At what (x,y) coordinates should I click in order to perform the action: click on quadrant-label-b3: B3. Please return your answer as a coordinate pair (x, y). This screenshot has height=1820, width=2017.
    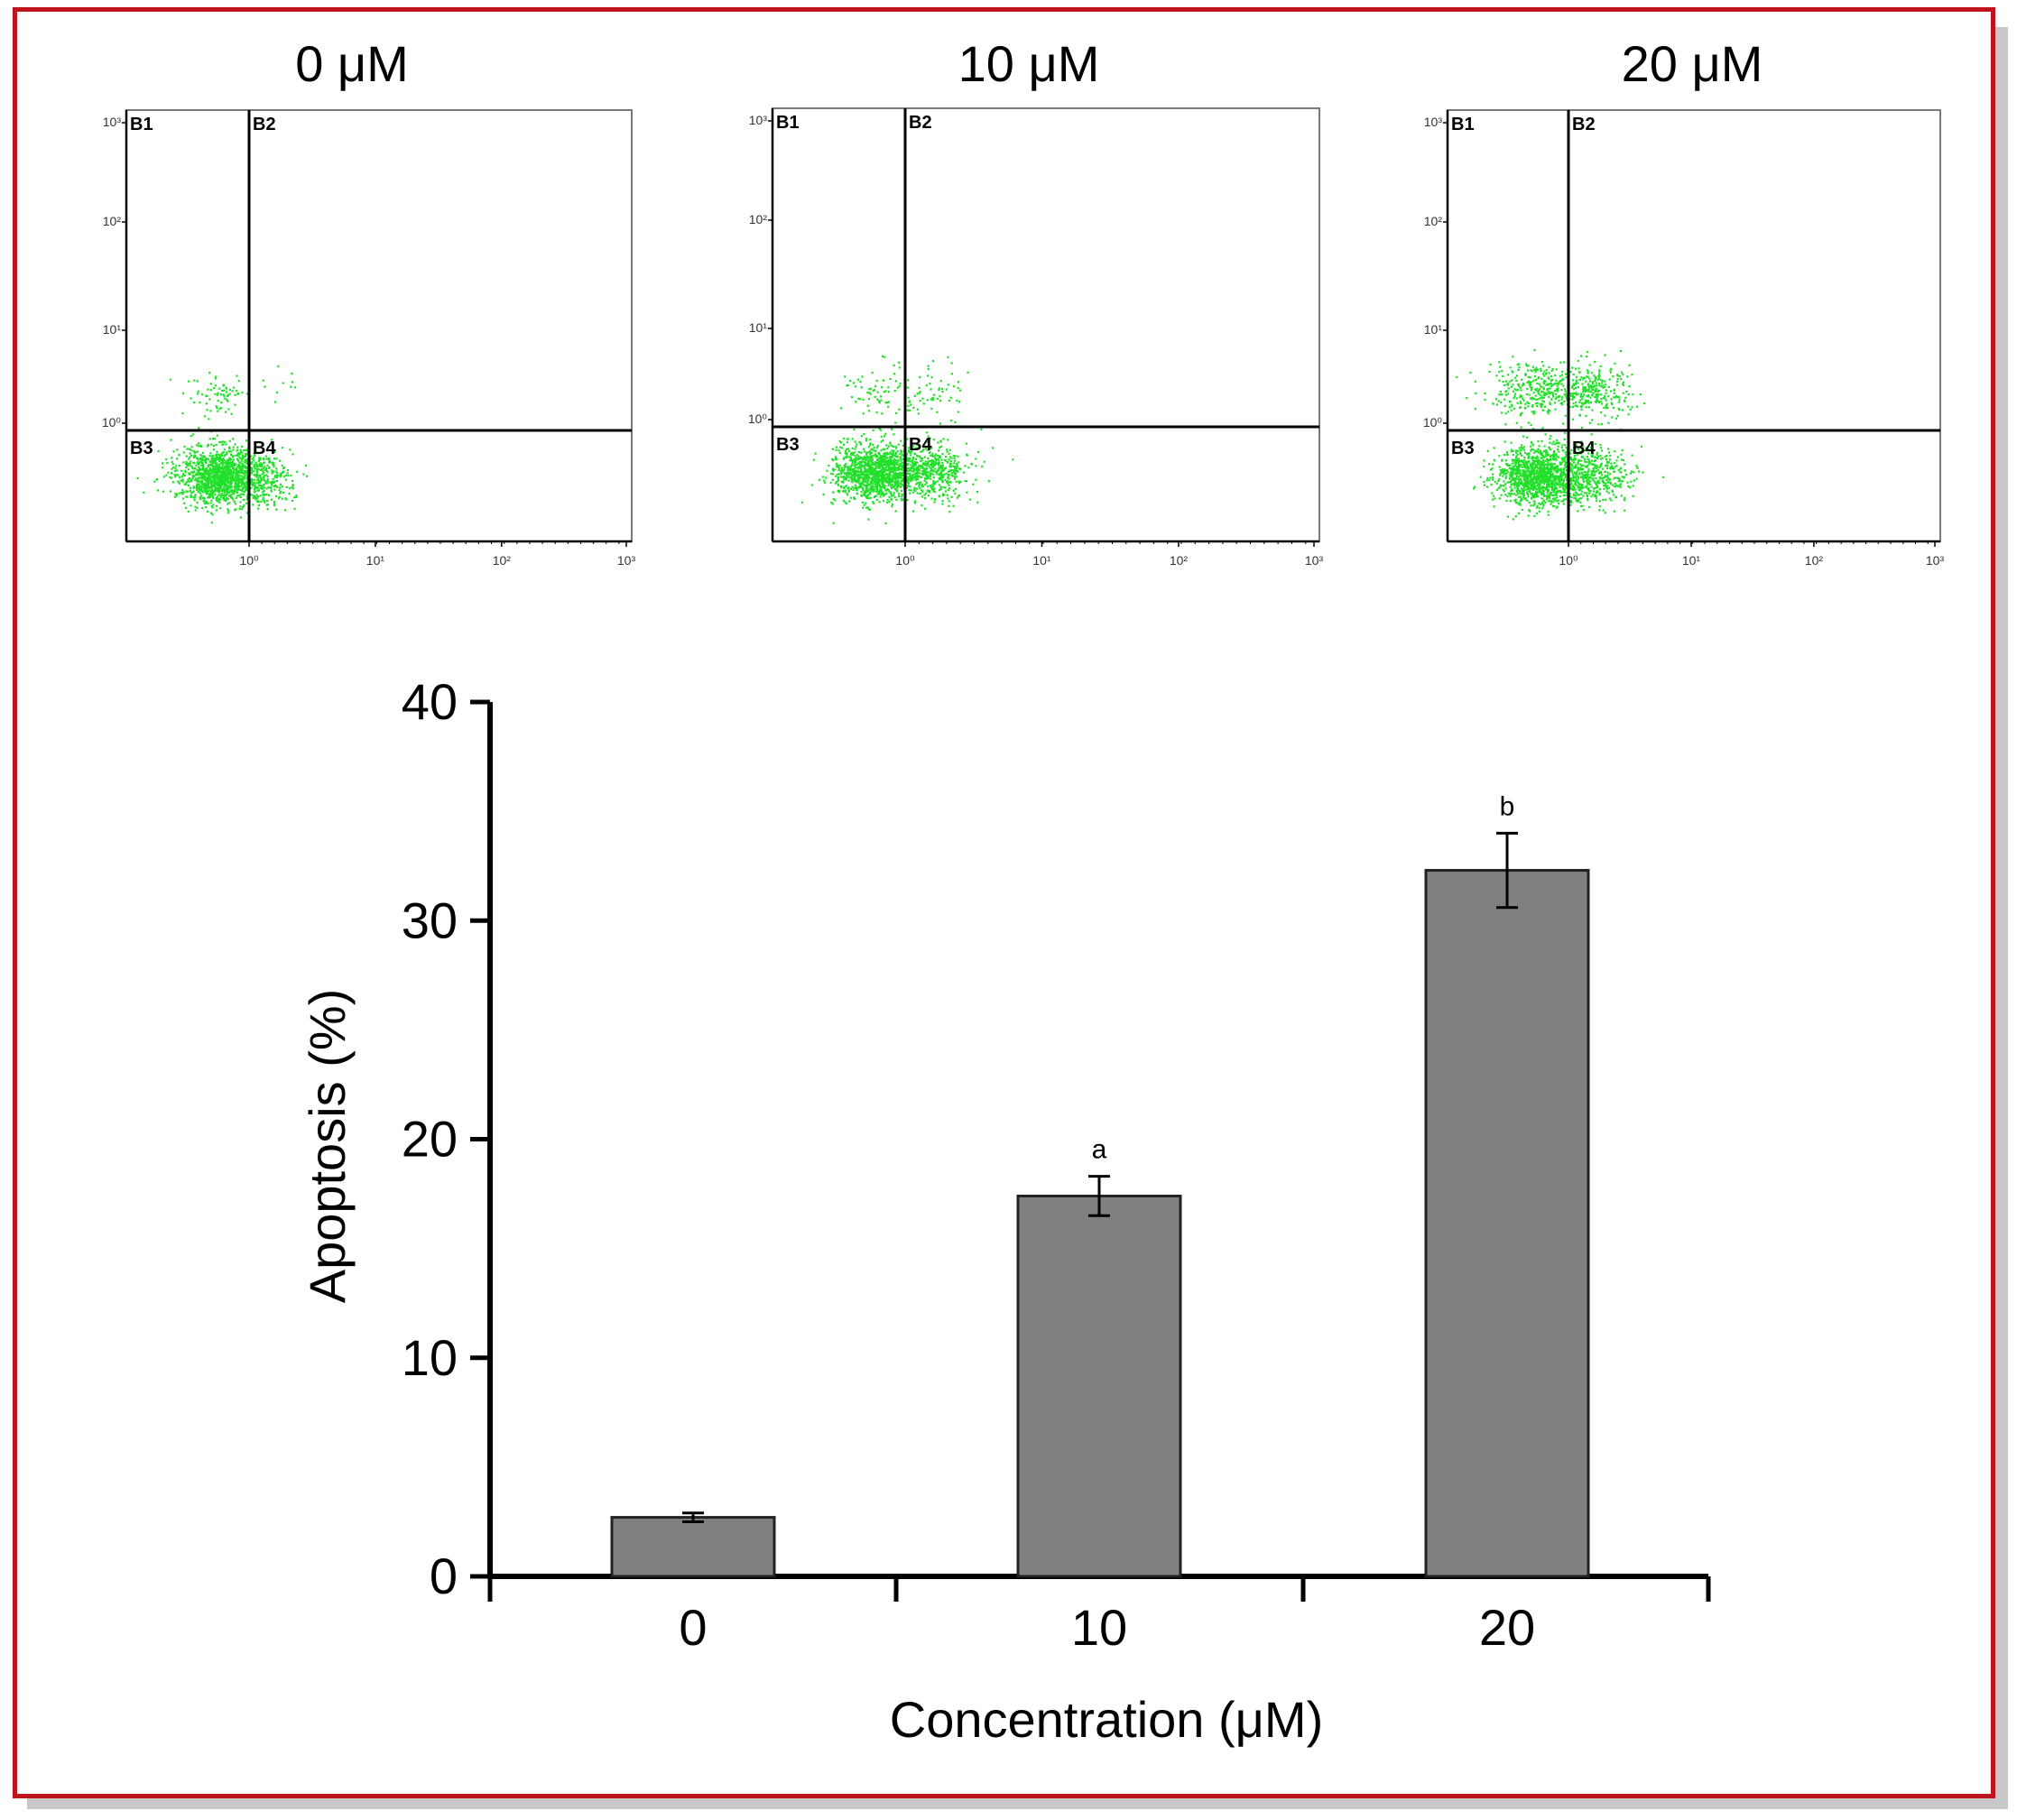
    Looking at the image, I should click on (788, 445).